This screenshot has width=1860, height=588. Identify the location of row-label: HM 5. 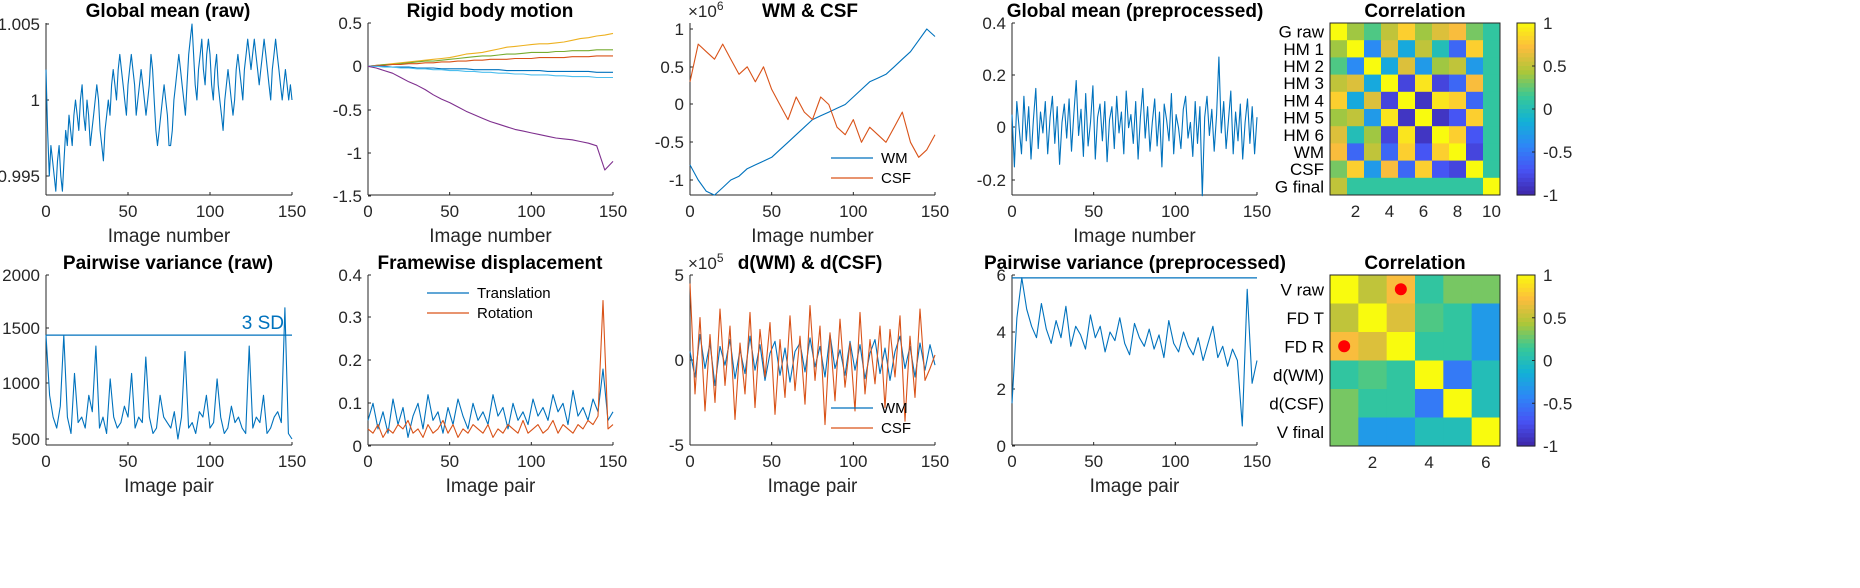
(1303, 118).